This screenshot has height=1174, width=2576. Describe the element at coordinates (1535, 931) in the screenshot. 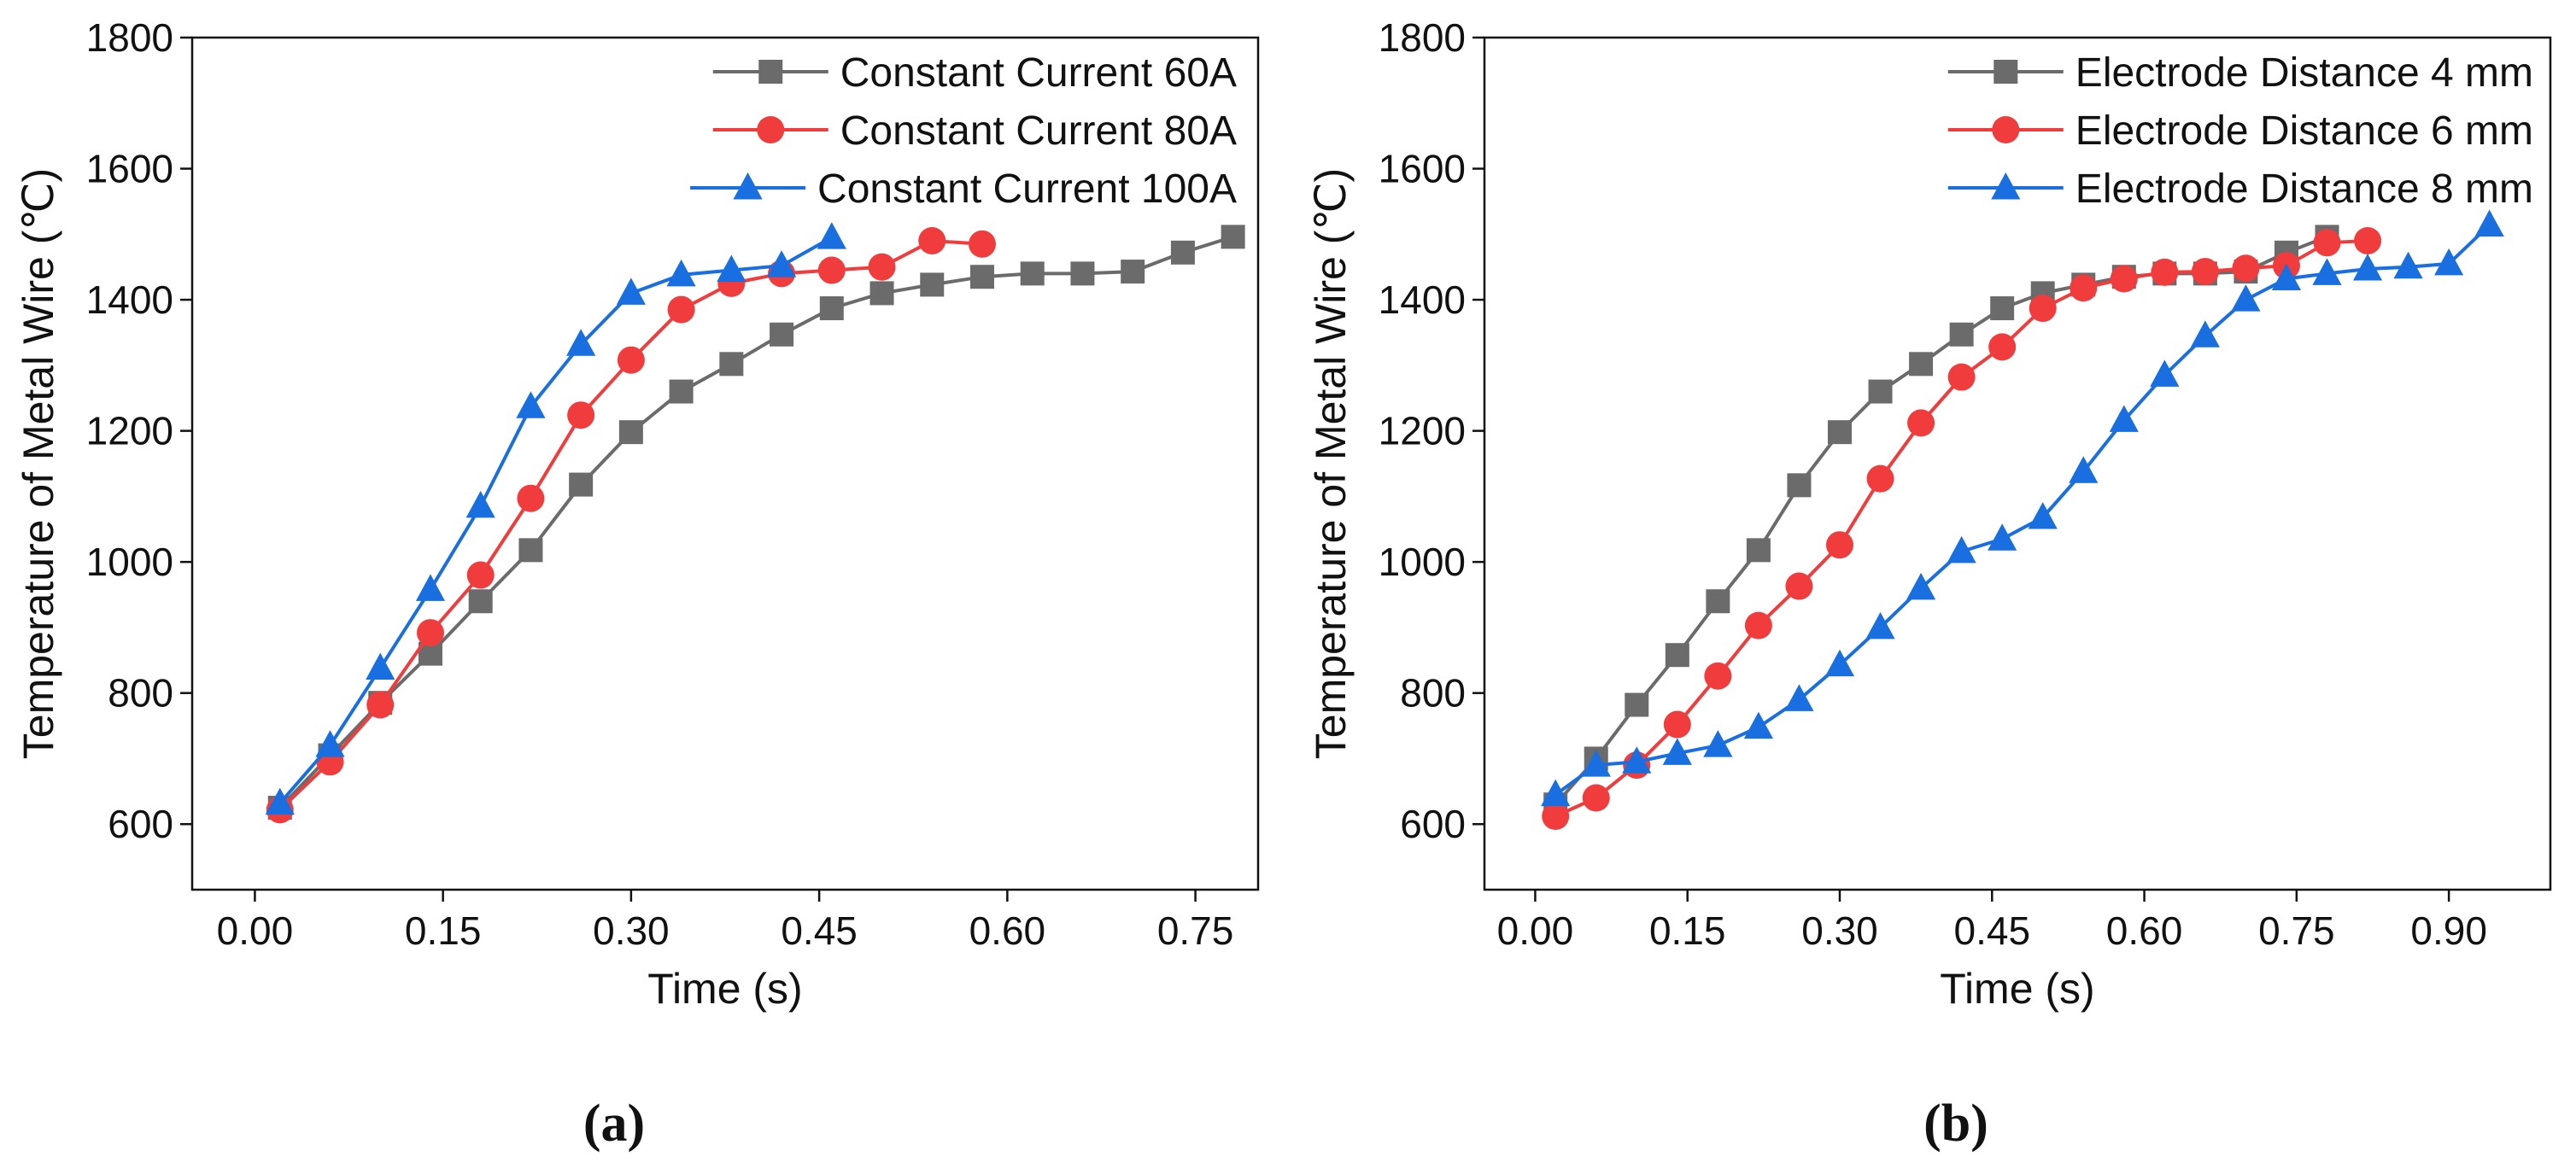

I see `x-tick-label: 0.00` at that location.